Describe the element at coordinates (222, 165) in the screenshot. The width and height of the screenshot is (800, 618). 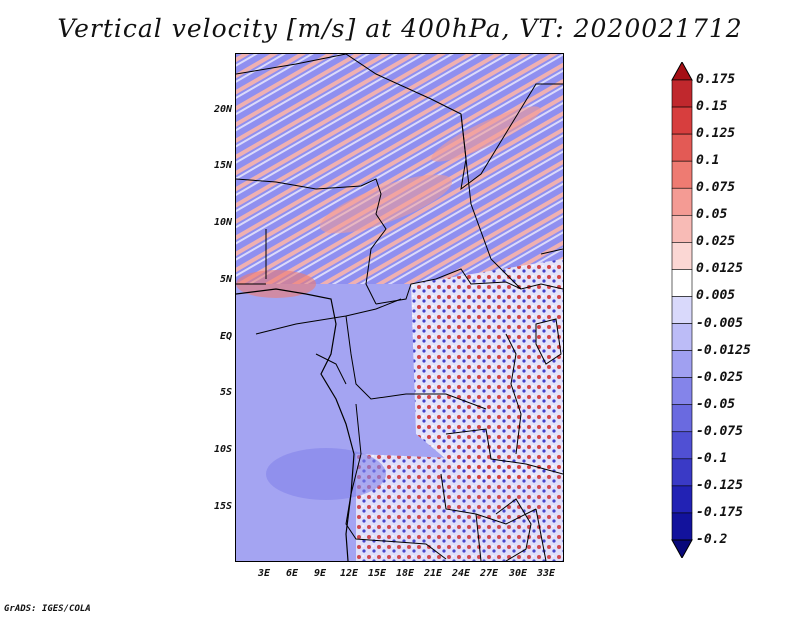
I see `lat-label-15n: 15N` at that location.